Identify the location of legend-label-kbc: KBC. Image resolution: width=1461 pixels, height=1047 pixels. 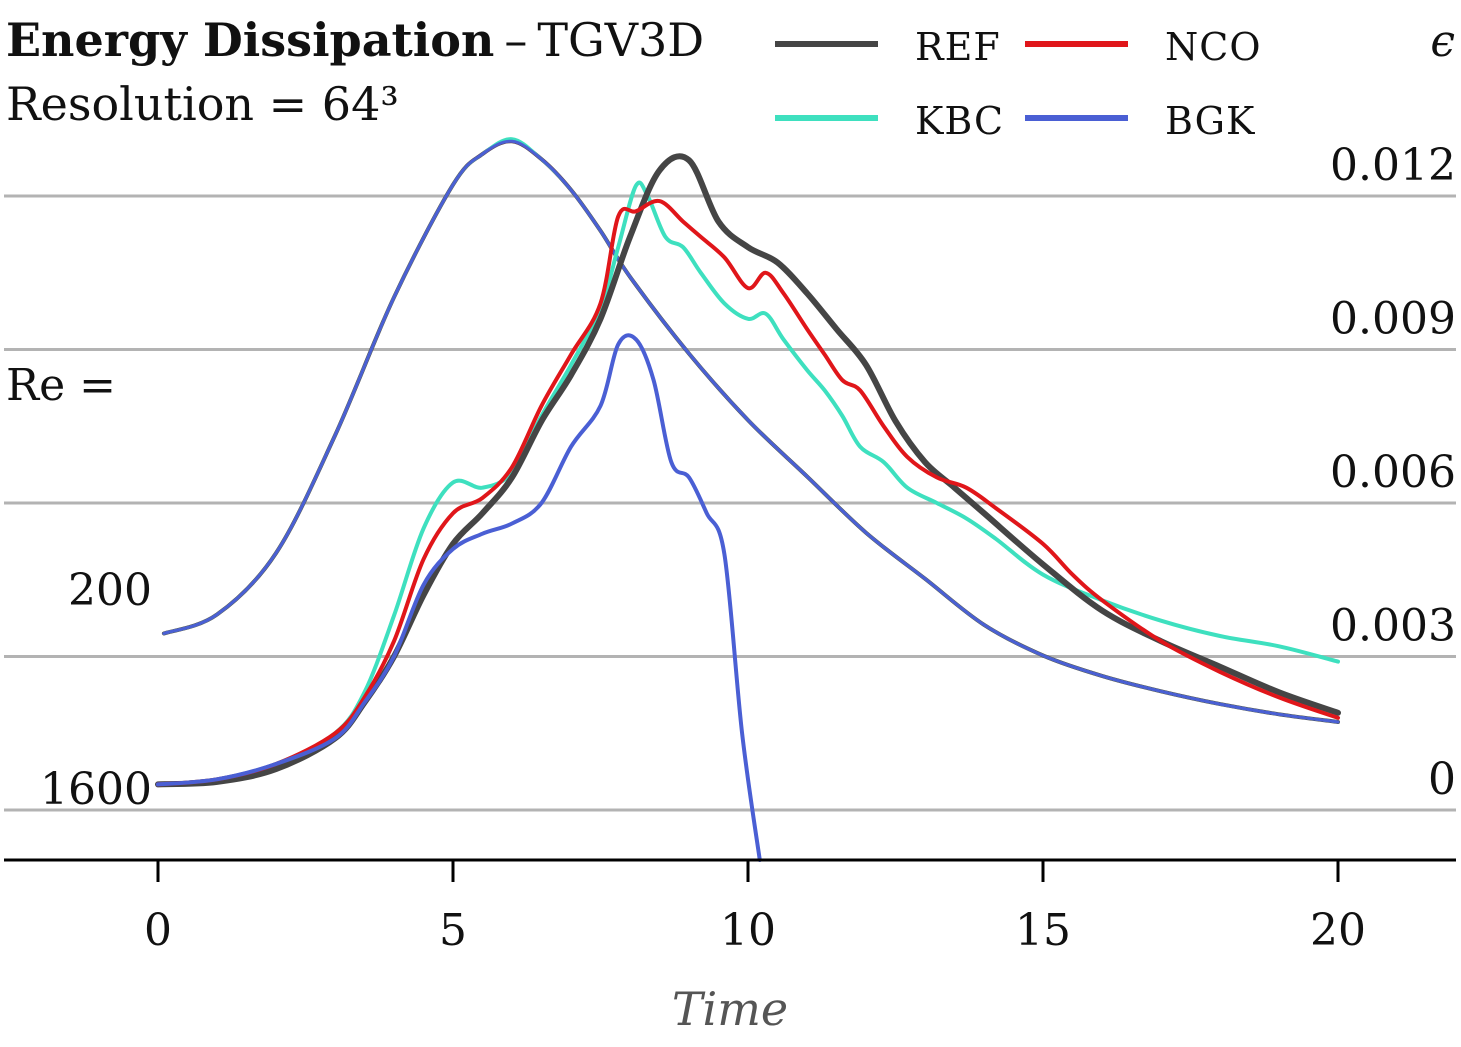
(959, 121).